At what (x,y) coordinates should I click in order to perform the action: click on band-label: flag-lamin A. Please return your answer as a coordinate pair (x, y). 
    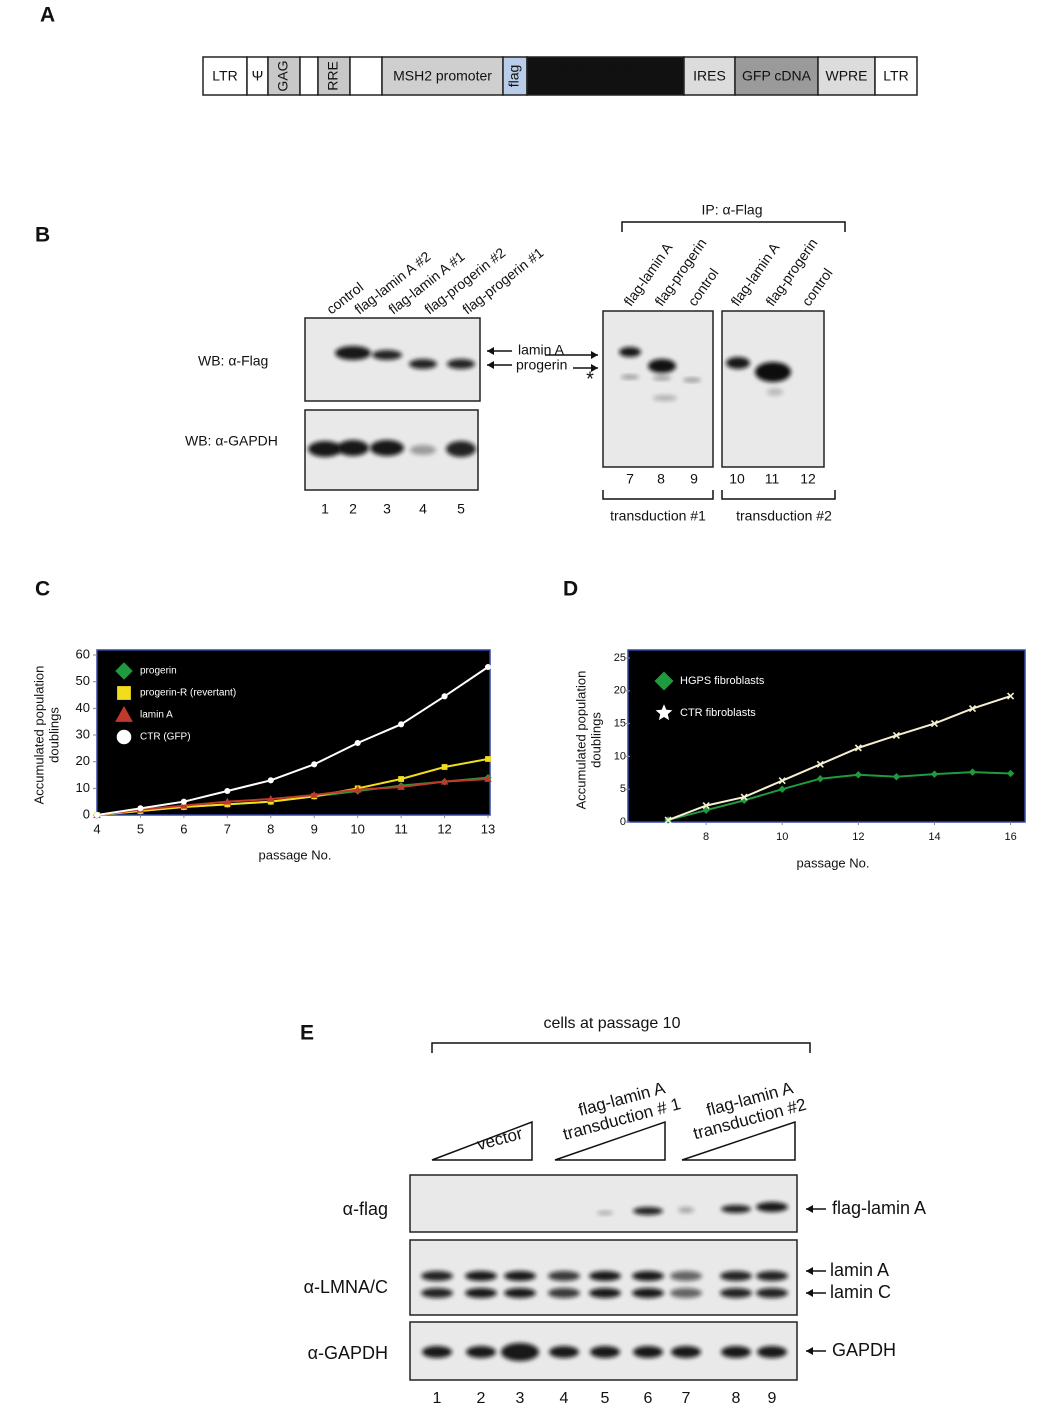
    Looking at the image, I should click on (879, 1208).